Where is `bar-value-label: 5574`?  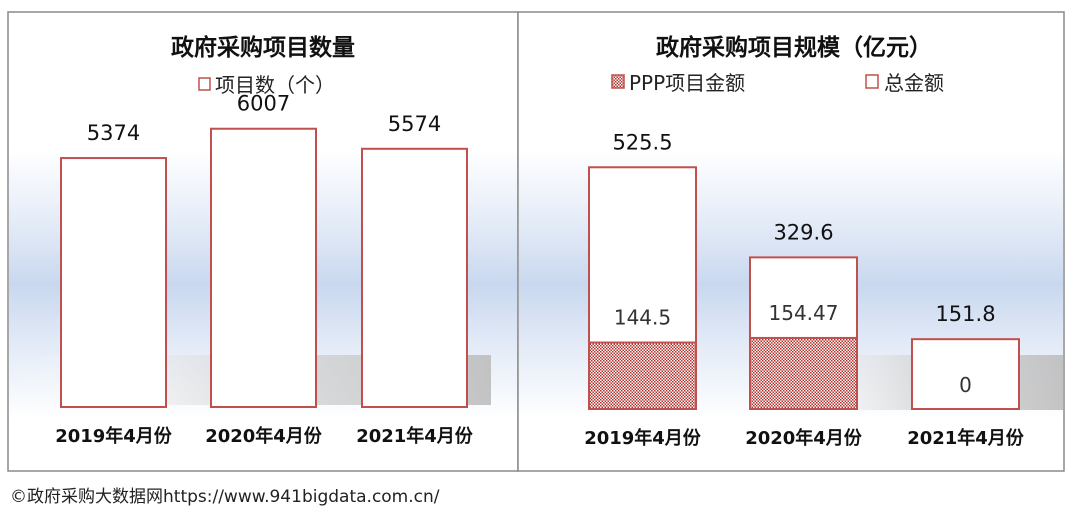 bar-value-label: 5574 is located at coordinates (414, 124).